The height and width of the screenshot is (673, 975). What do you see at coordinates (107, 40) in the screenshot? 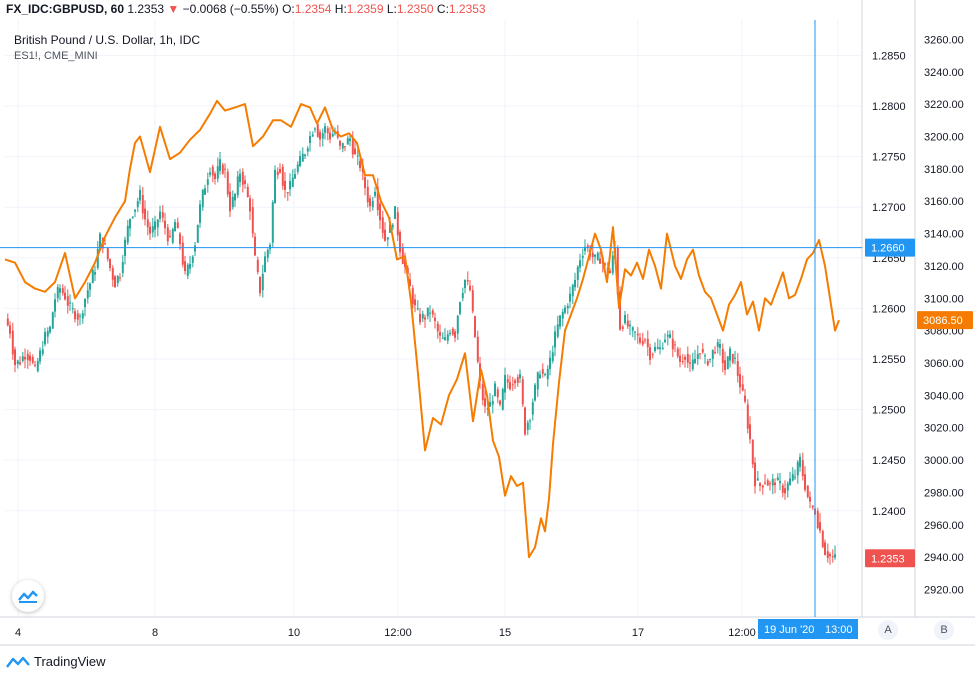
I see `main-series-title: British Pound / U.S. Dollar, 1h, IDC` at bounding box center [107, 40].